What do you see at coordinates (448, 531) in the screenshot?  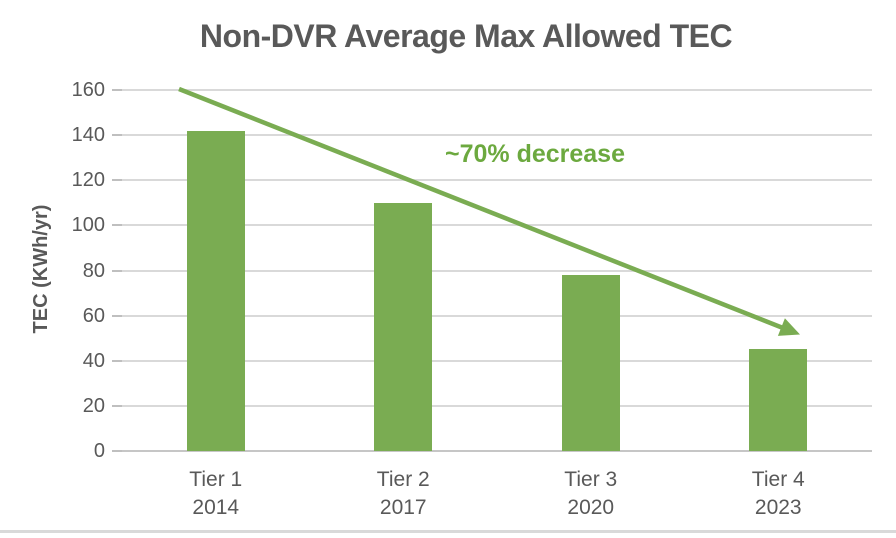 I see `bottom-divider` at bounding box center [448, 531].